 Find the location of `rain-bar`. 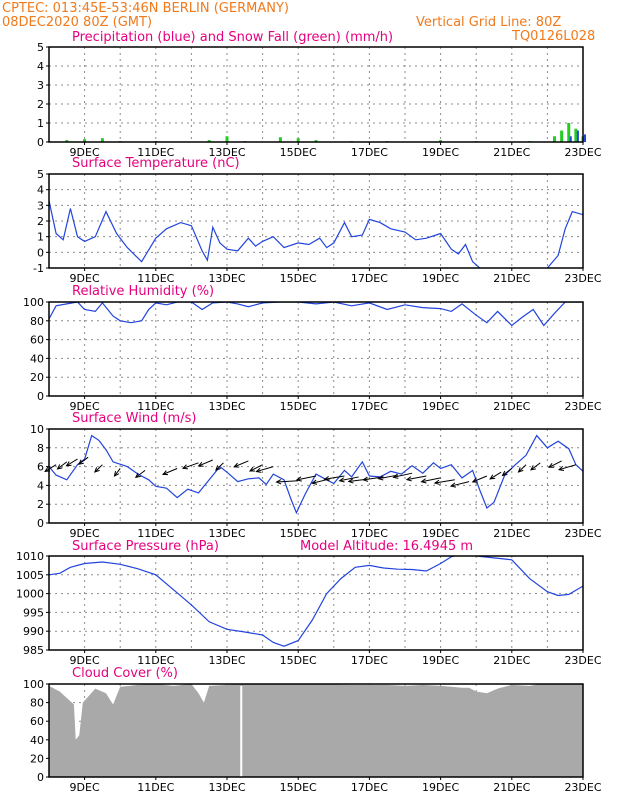

rain-bar is located at coordinates (577, 136).